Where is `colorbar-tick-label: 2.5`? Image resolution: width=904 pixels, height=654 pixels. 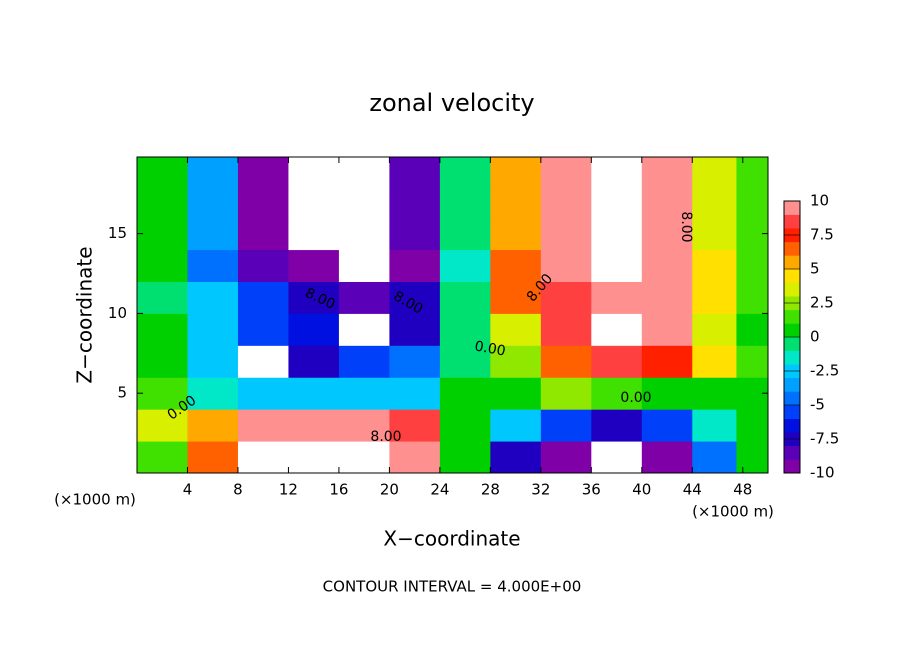 colorbar-tick-label: 2.5 is located at coordinates (822, 303).